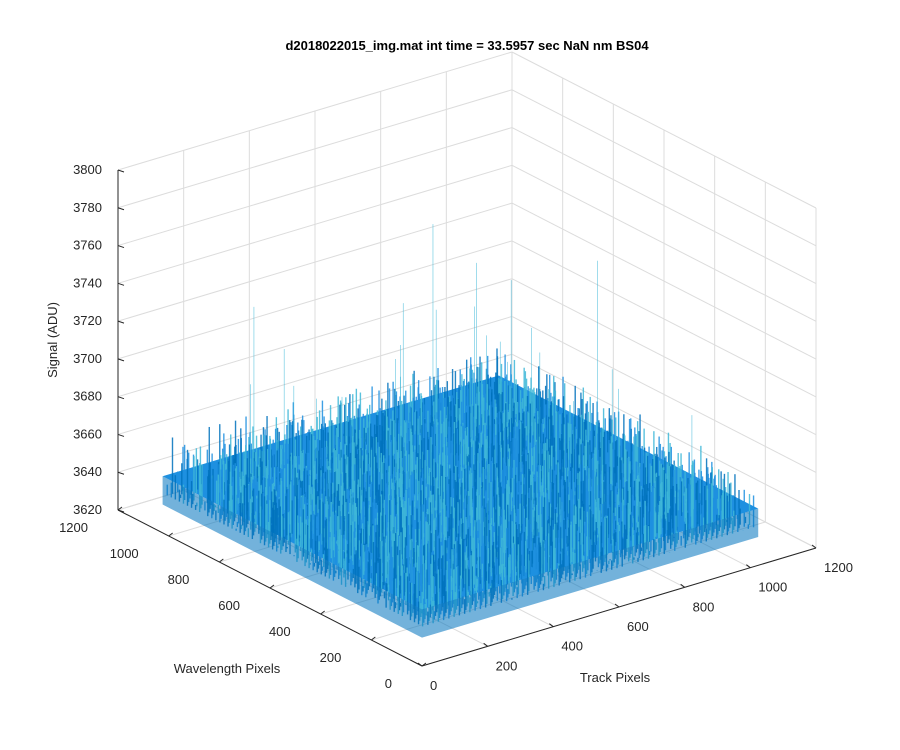 This screenshot has width=900, height=750. Describe the element at coordinates (433, 685) in the screenshot. I see `x-tick-label: 0` at that location.